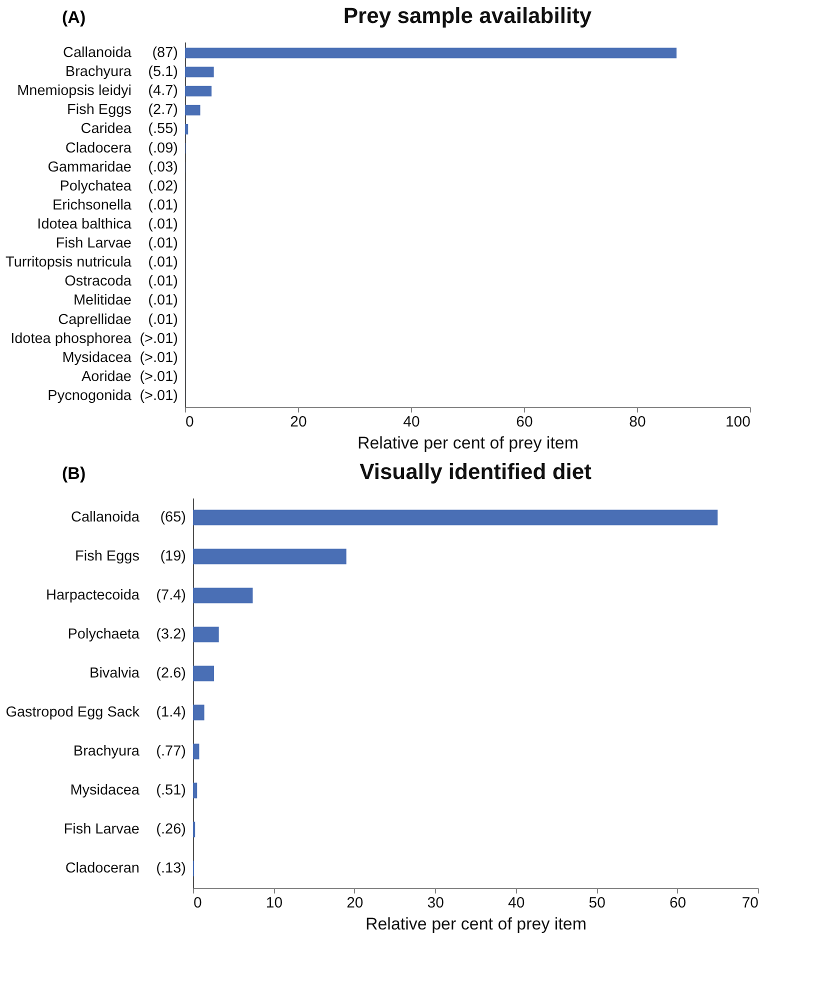 Image resolution: width=835 pixels, height=999 pixels. What do you see at coordinates (73, 712) in the screenshot?
I see `y-tick-label: Gastropod Egg Sack` at bounding box center [73, 712].